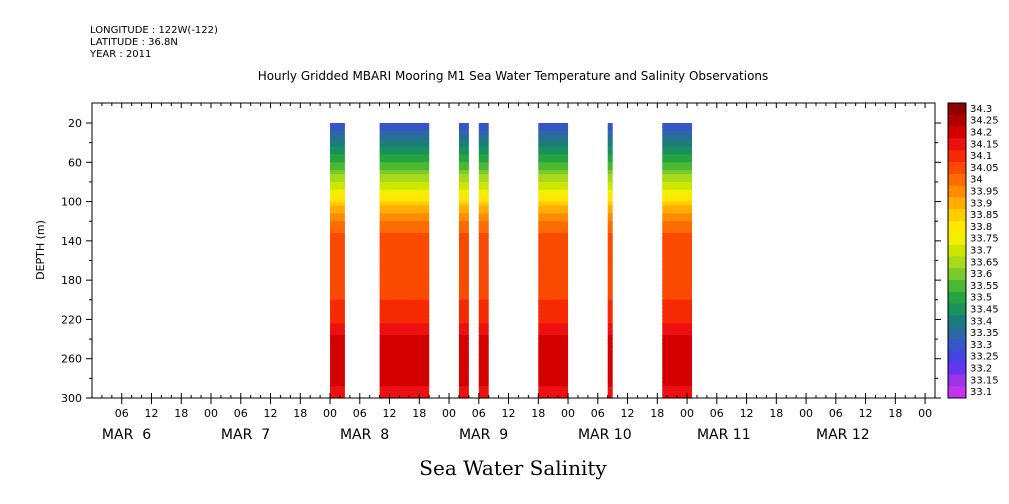 Image resolution: width=1009 pixels, height=504 pixels. What do you see at coordinates (981, 251) in the screenshot?
I see `colorbar-label: 33.7` at bounding box center [981, 251].